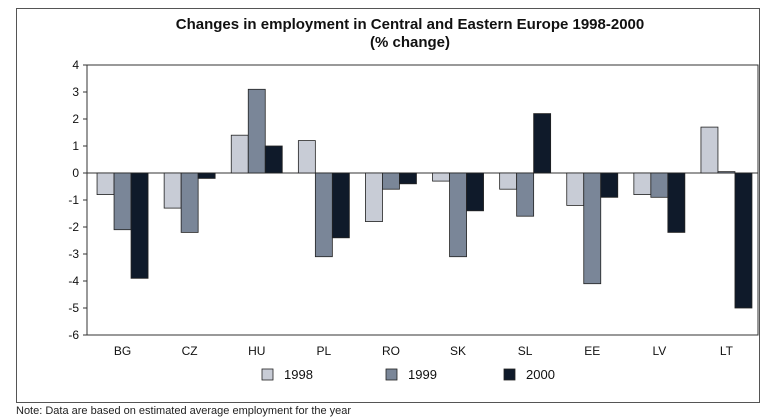  I want to click on bar-bg-2000, so click(139, 225).